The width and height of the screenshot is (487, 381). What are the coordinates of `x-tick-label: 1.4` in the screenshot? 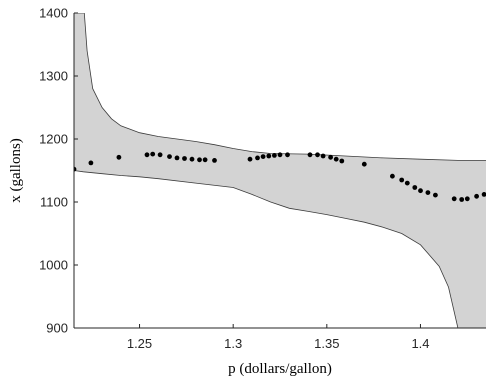 It's located at (420, 343).